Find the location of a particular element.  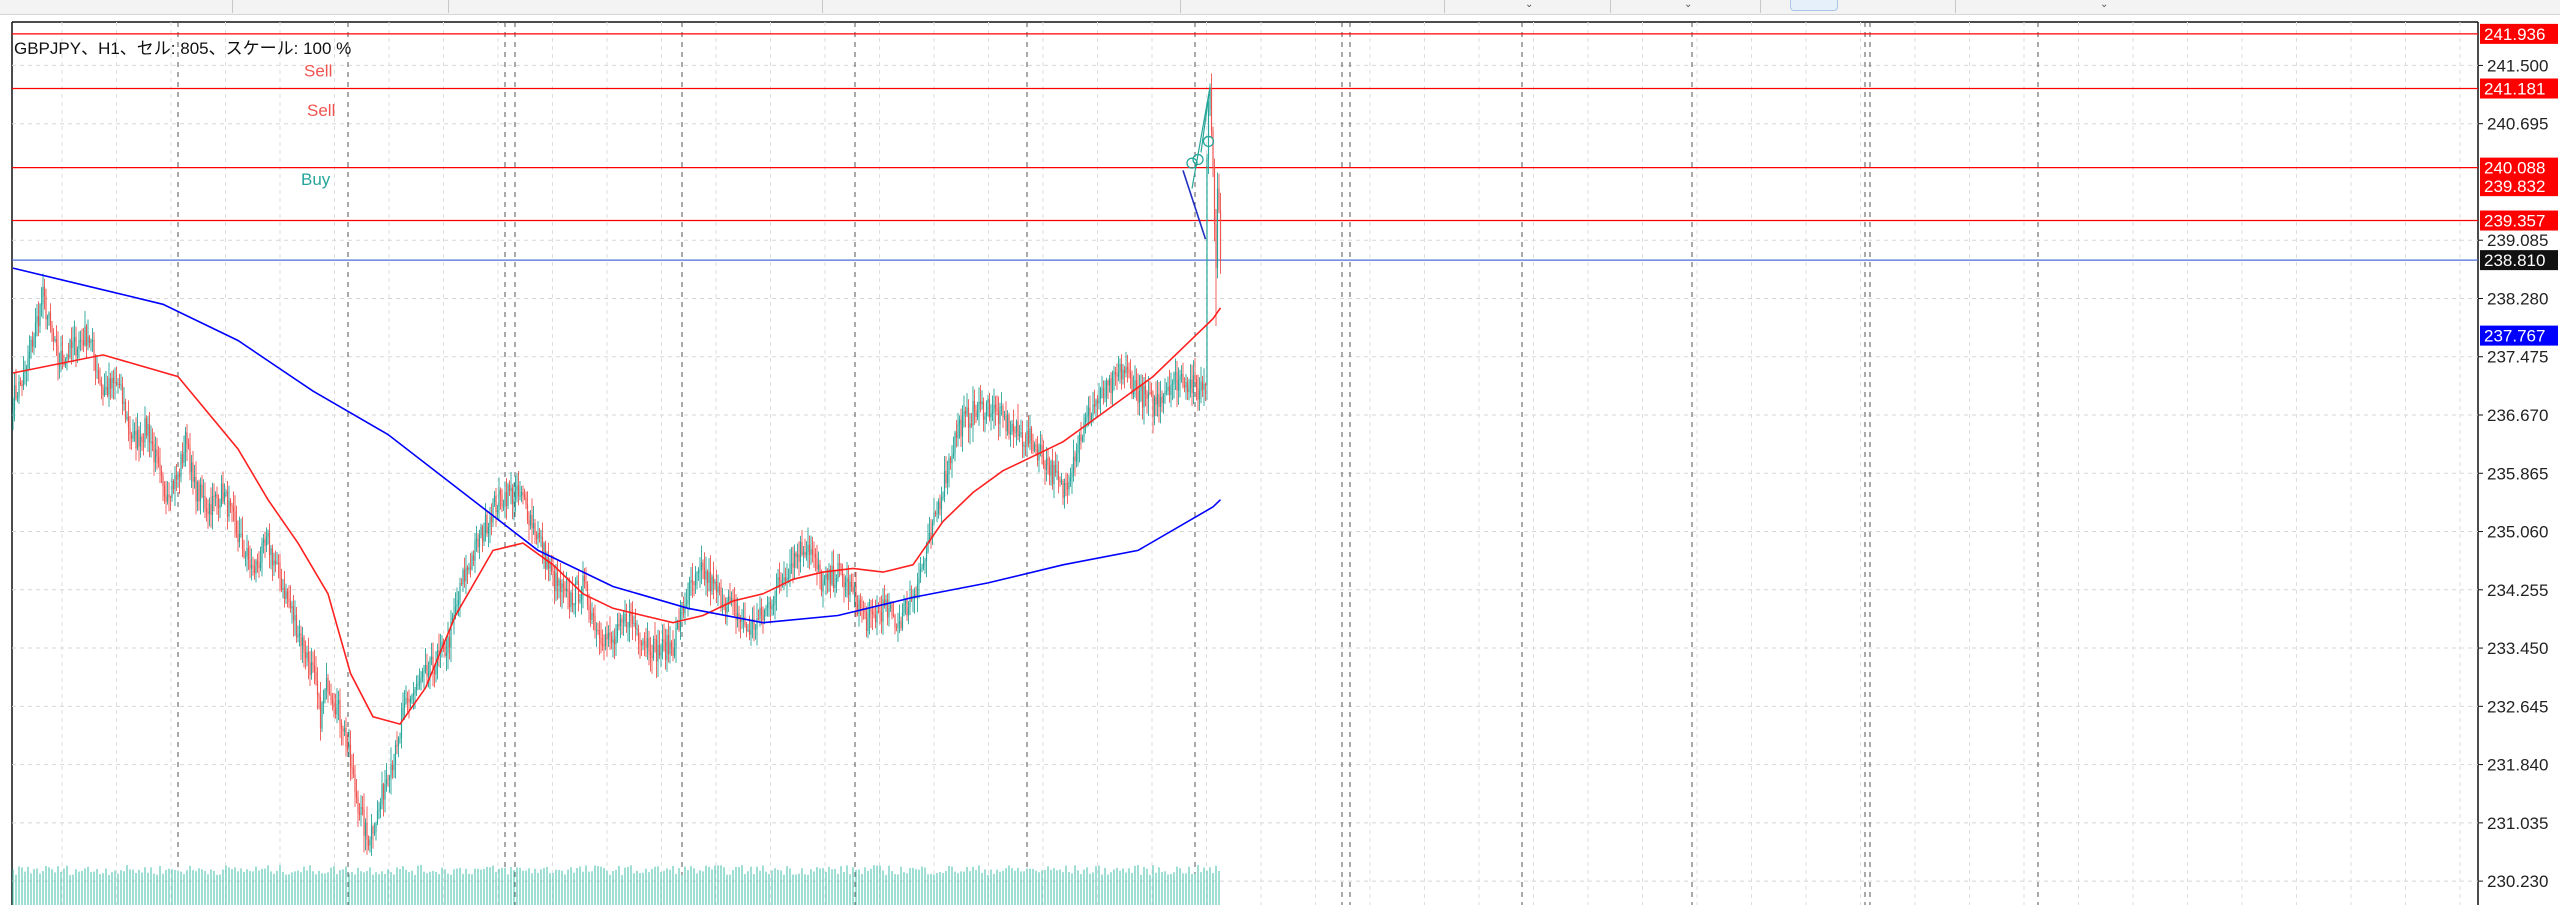

price-tick-label: 240.695 is located at coordinates (2517, 124).